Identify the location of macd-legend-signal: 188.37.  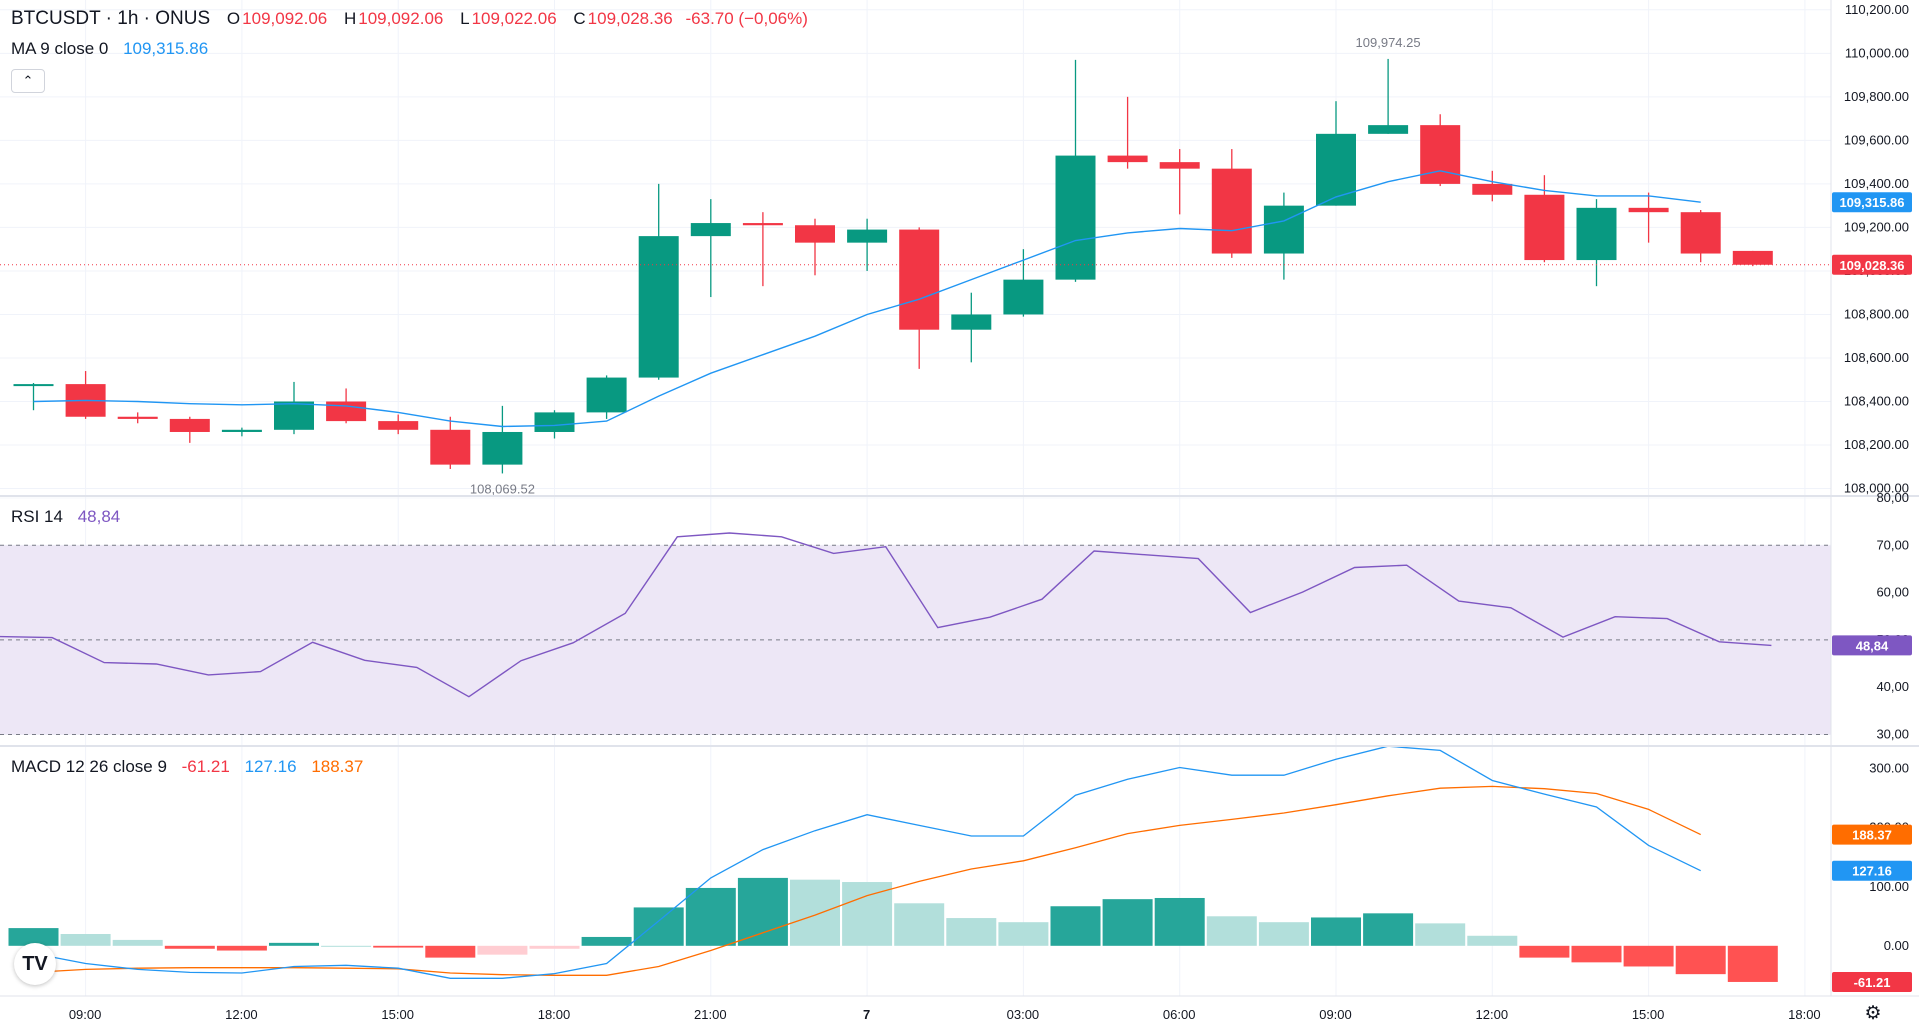
(337, 766).